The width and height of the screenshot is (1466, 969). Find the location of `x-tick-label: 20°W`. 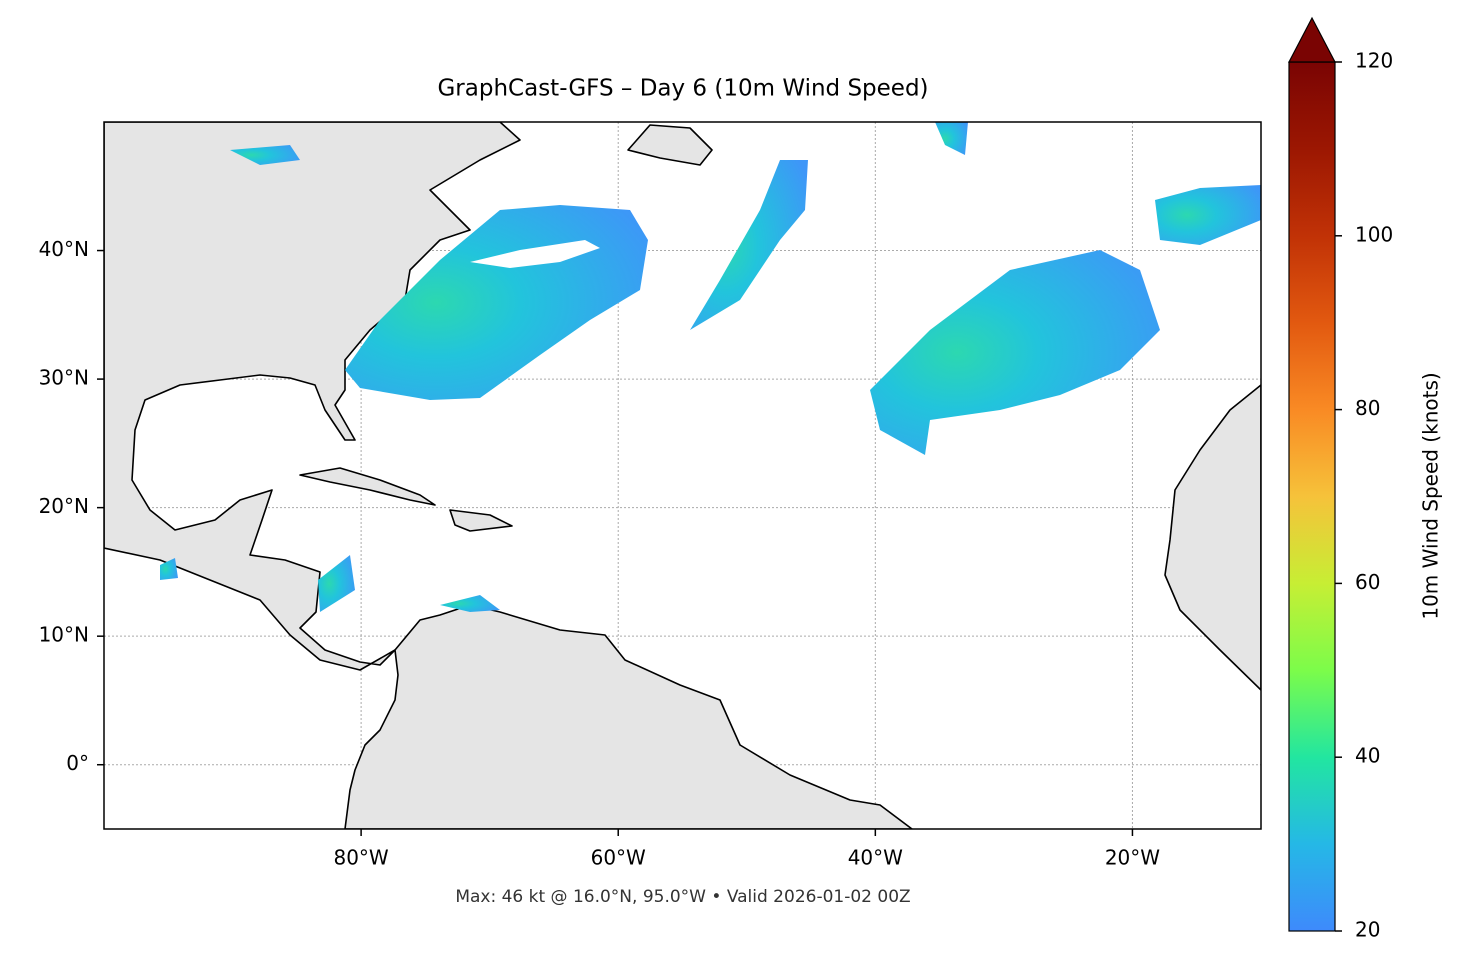

x-tick-label: 20°W is located at coordinates (1132, 858).